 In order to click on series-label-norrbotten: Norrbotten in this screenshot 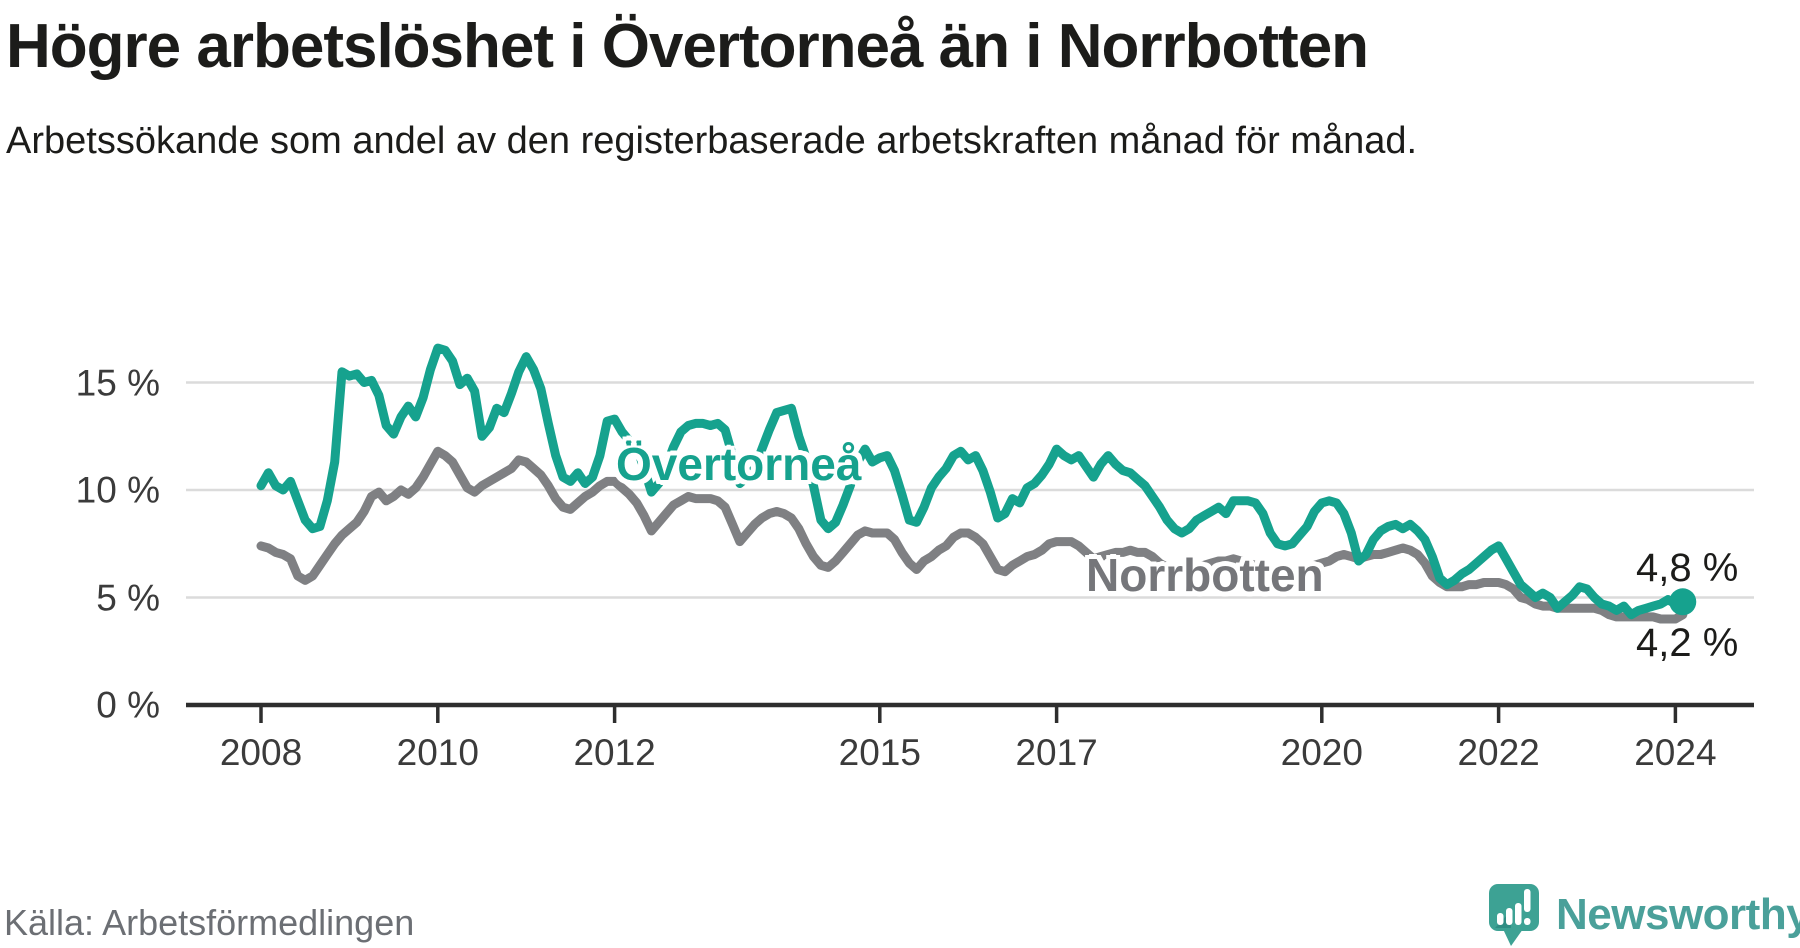, I will do `click(1205, 575)`.